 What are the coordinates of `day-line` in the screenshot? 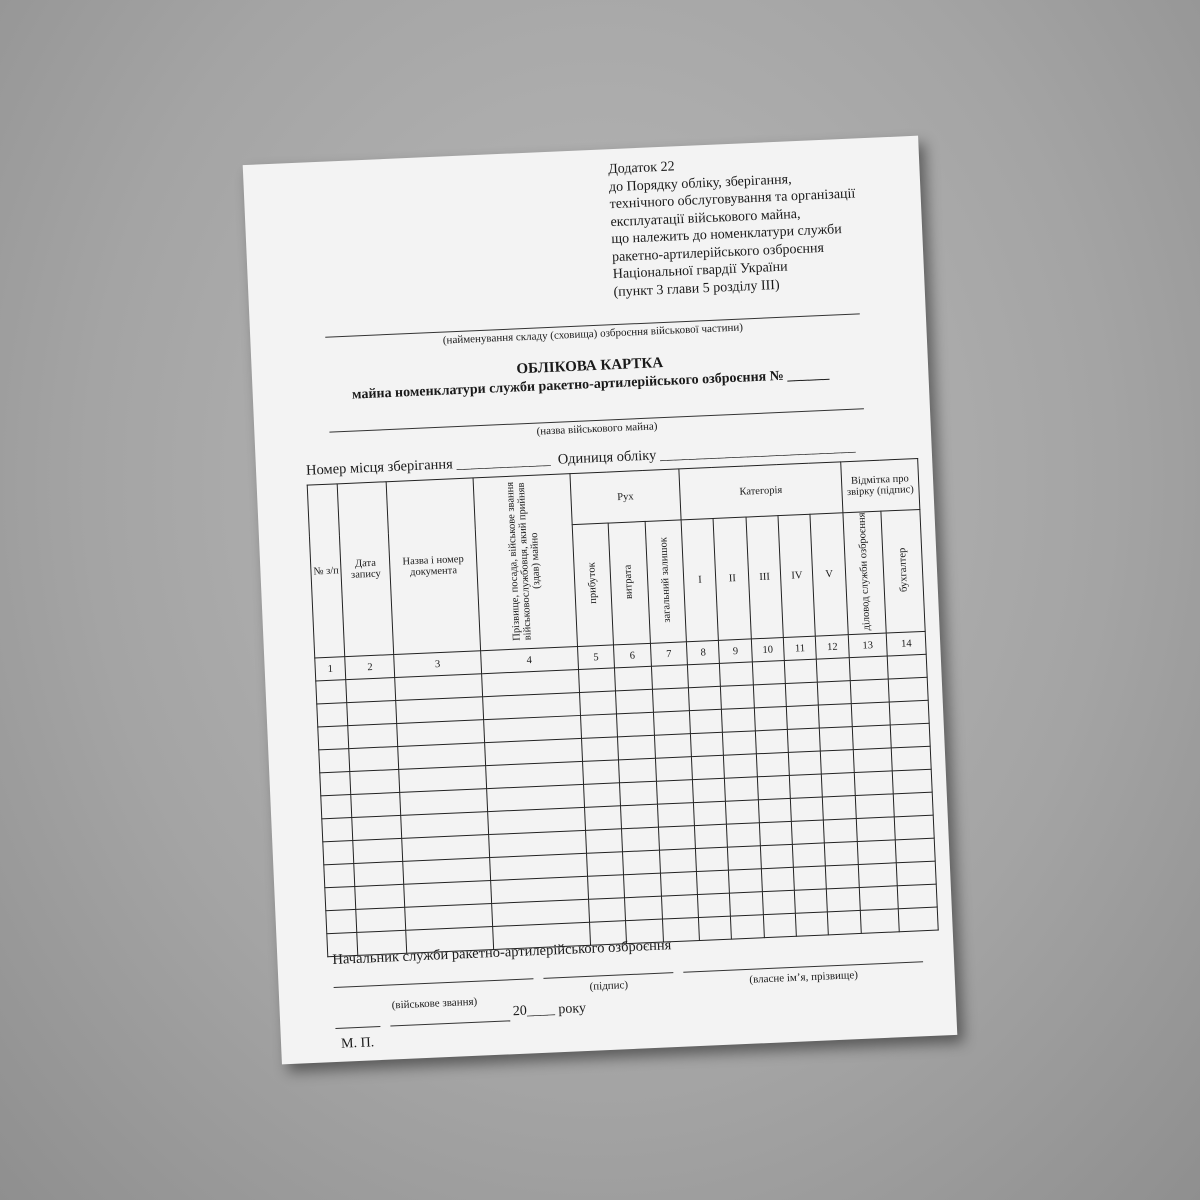 It's located at (358, 1027).